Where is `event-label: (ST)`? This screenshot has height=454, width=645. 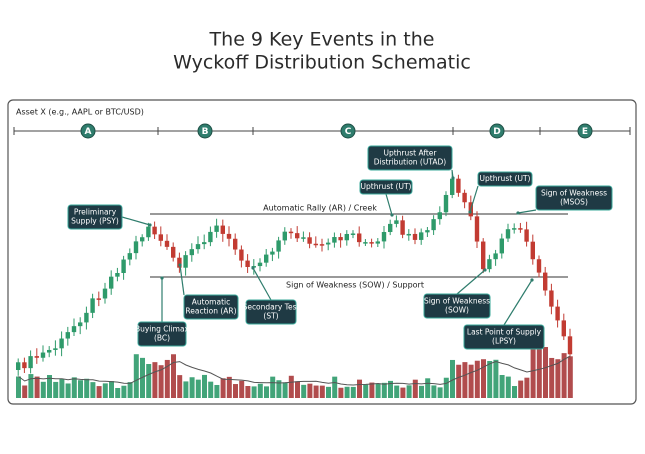 event-label: (ST) is located at coordinates (270, 316).